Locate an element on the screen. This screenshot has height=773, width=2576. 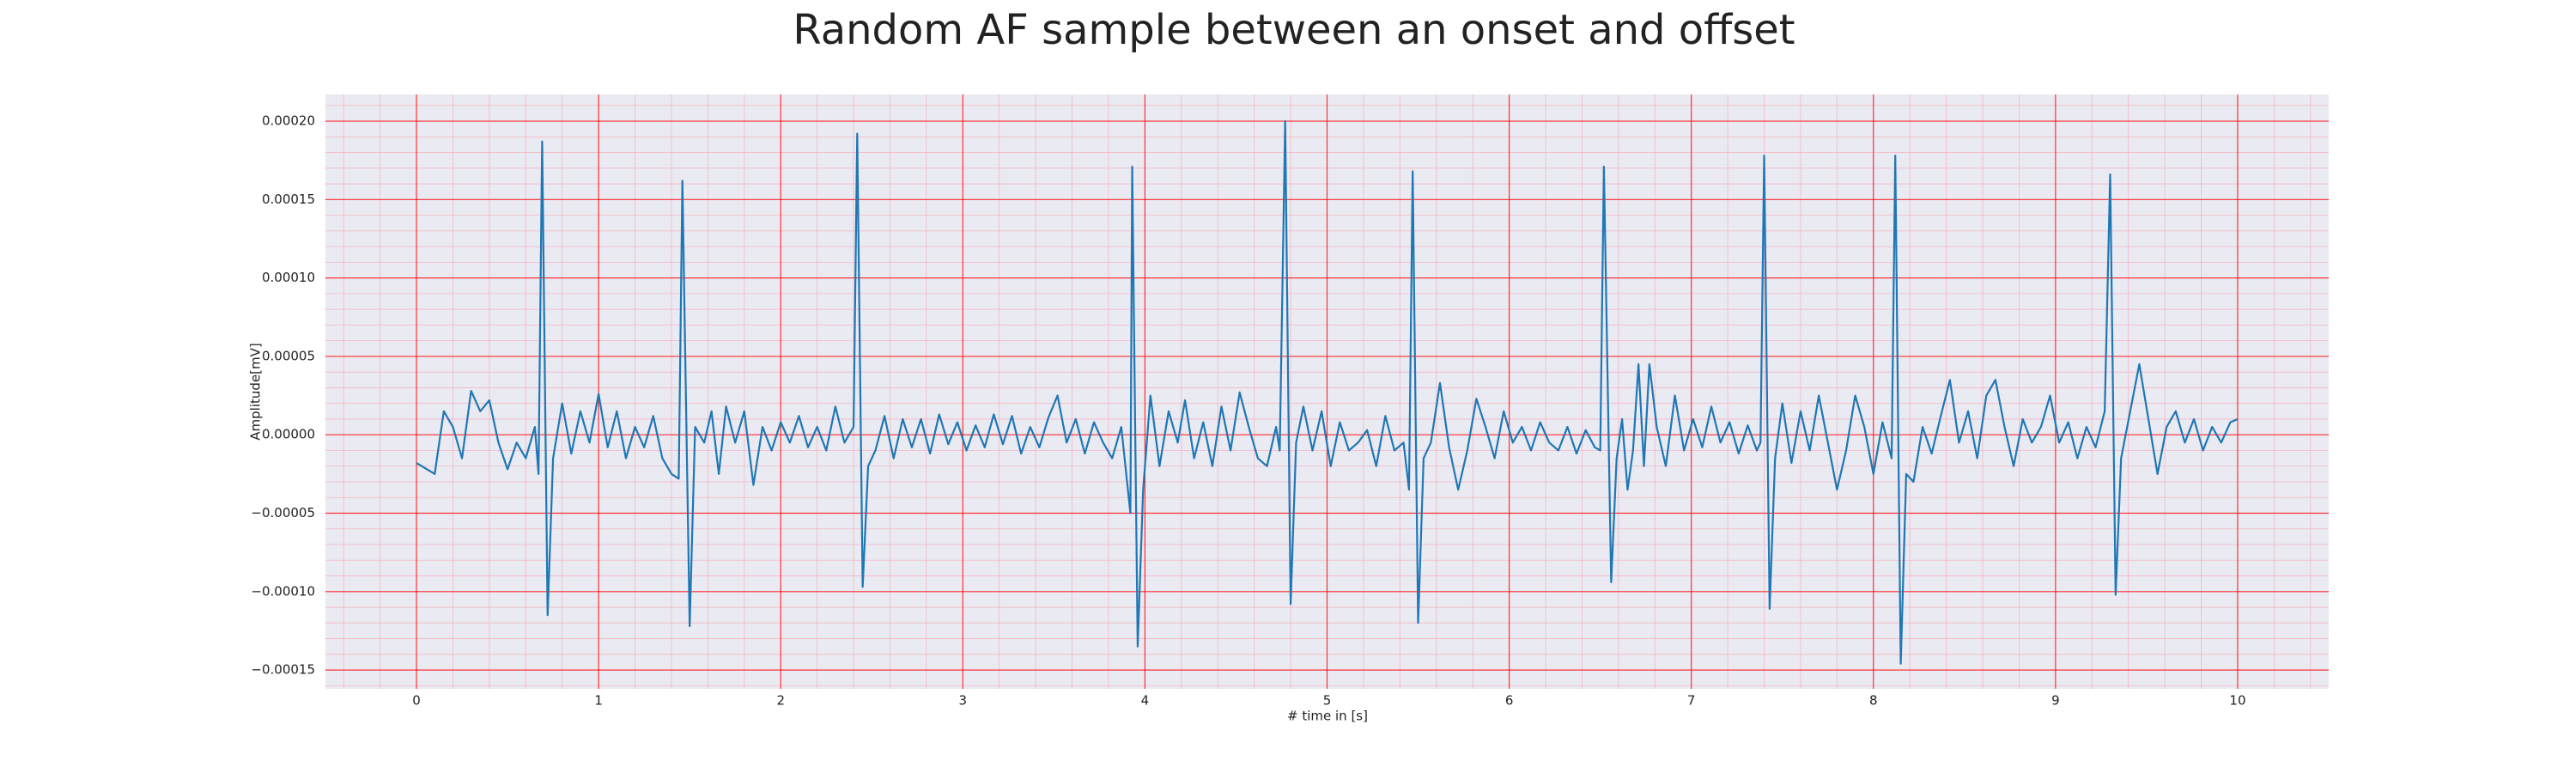
x-tick-label: 5 is located at coordinates (1327, 701).